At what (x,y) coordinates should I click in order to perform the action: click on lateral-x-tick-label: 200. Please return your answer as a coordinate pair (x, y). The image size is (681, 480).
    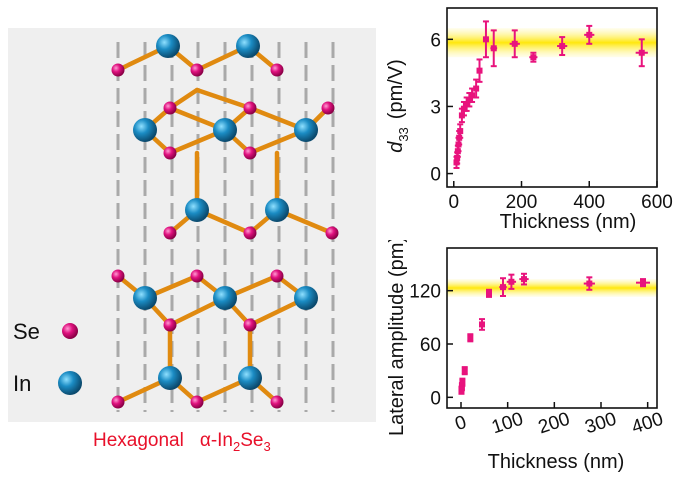
    Looking at the image, I should click on (554, 424).